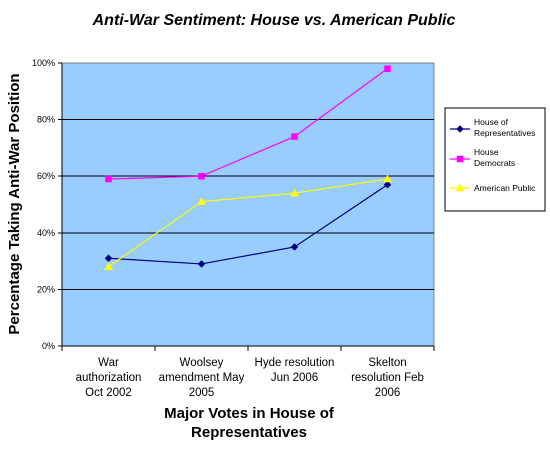 The image size is (550, 452). I want to click on y-tick-label: 60%, so click(46, 176).